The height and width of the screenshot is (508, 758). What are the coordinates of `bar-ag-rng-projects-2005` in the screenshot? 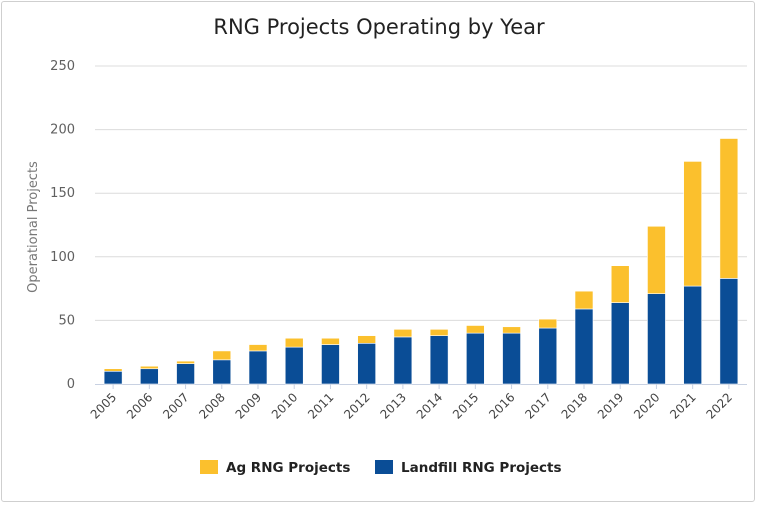 It's located at (113, 370).